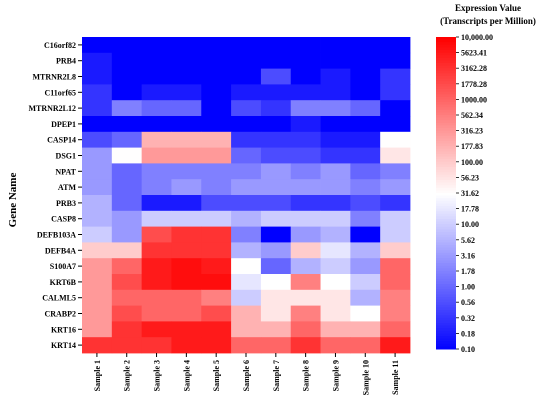 The image size is (550, 407). What do you see at coordinates (468, 318) in the screenshot?
I see `colorbar-tick-label: 0.32` at bounding box center [468, 318].